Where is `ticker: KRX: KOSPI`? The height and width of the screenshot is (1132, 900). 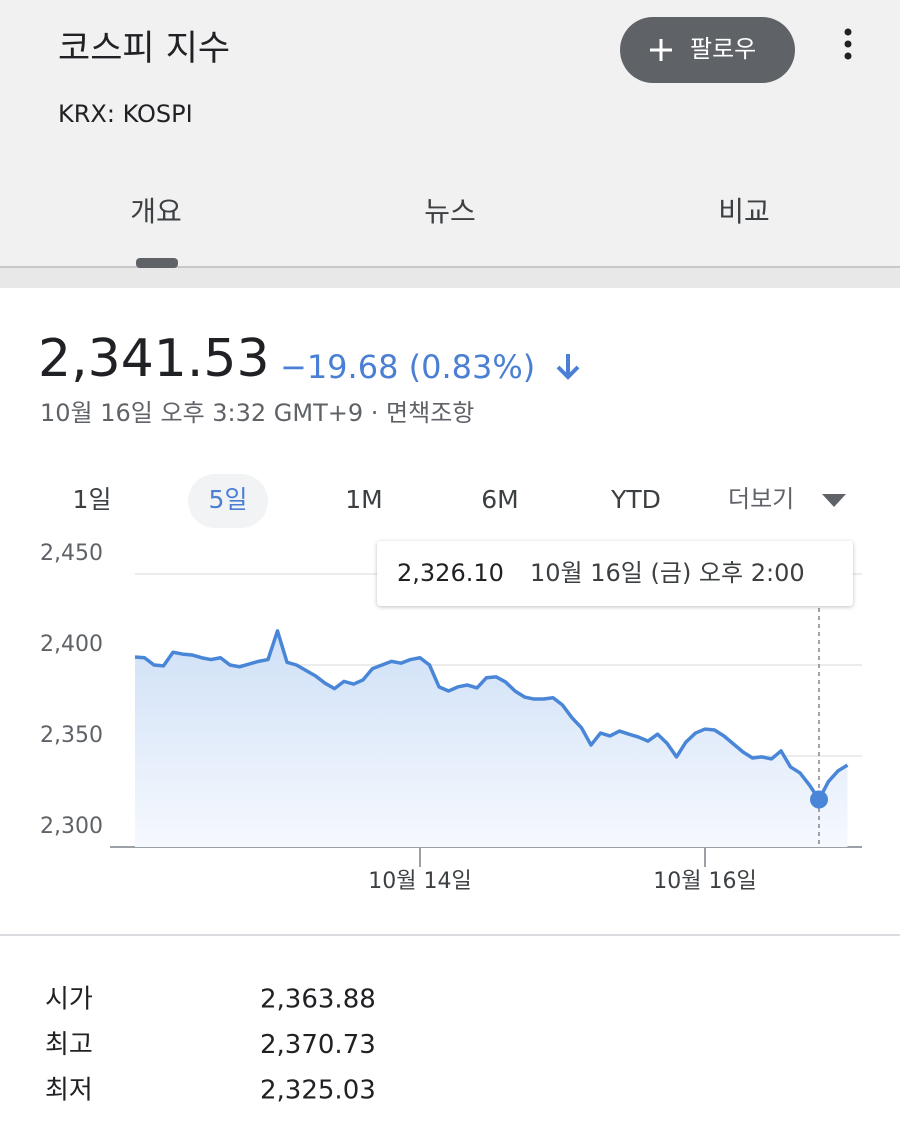 ticker: KRX: KOSPI is located at coordinates (125, 114).